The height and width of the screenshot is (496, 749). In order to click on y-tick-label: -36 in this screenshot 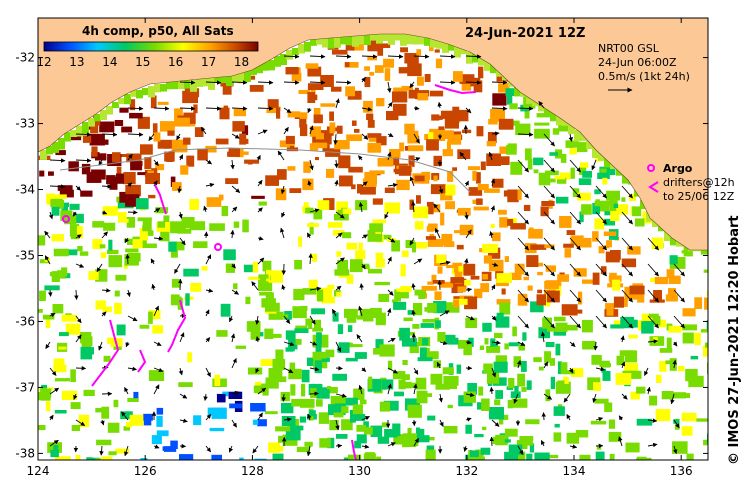, I will do `click(25, 321)`.